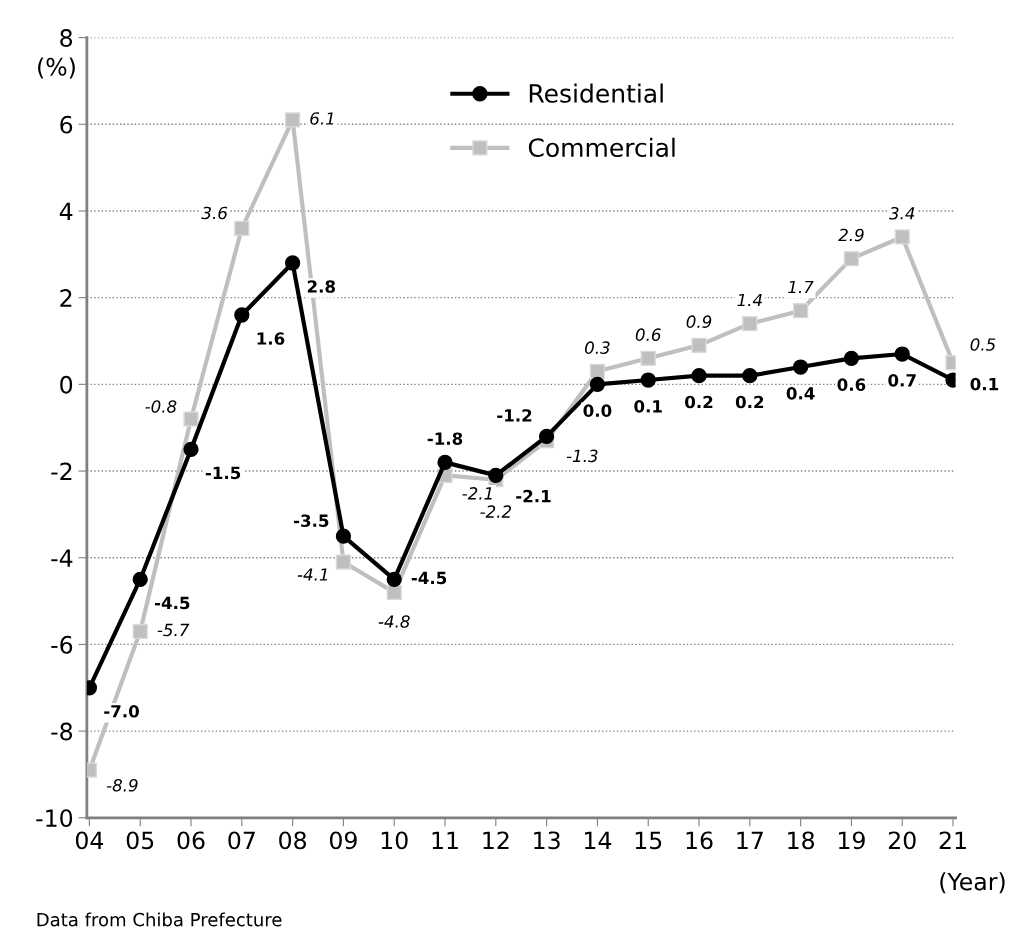 The width and height of the screenshot is (1022, 940). What do you see at coordinates (699, 840) in the screenshot?
I see `x-tick-label: 16` at bounding box center [699, 840].